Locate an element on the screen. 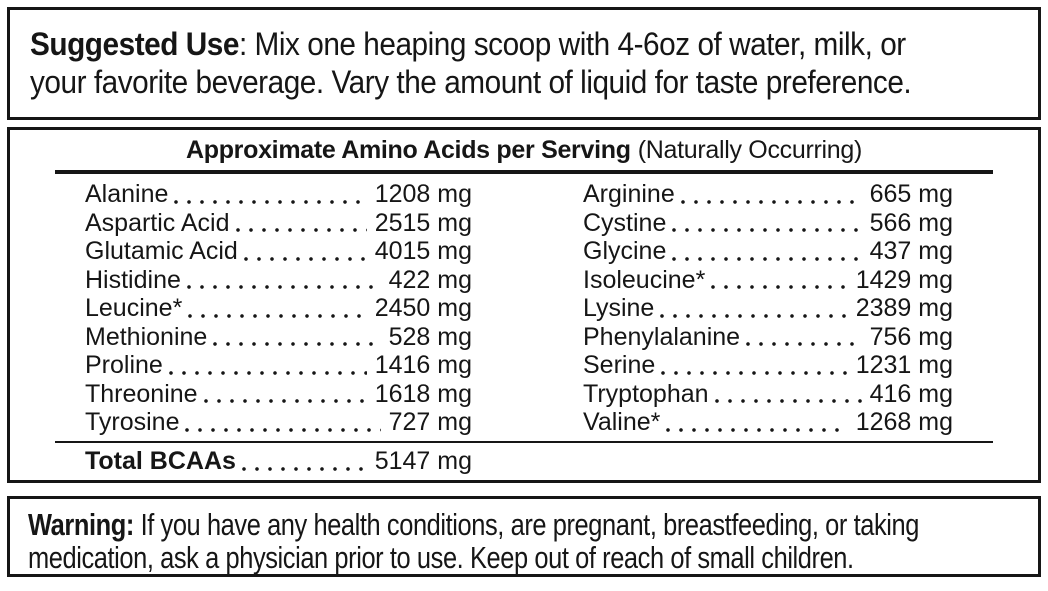  amino-row: Glutamic Acid 4015 mg is located at coordinates (278, 251).